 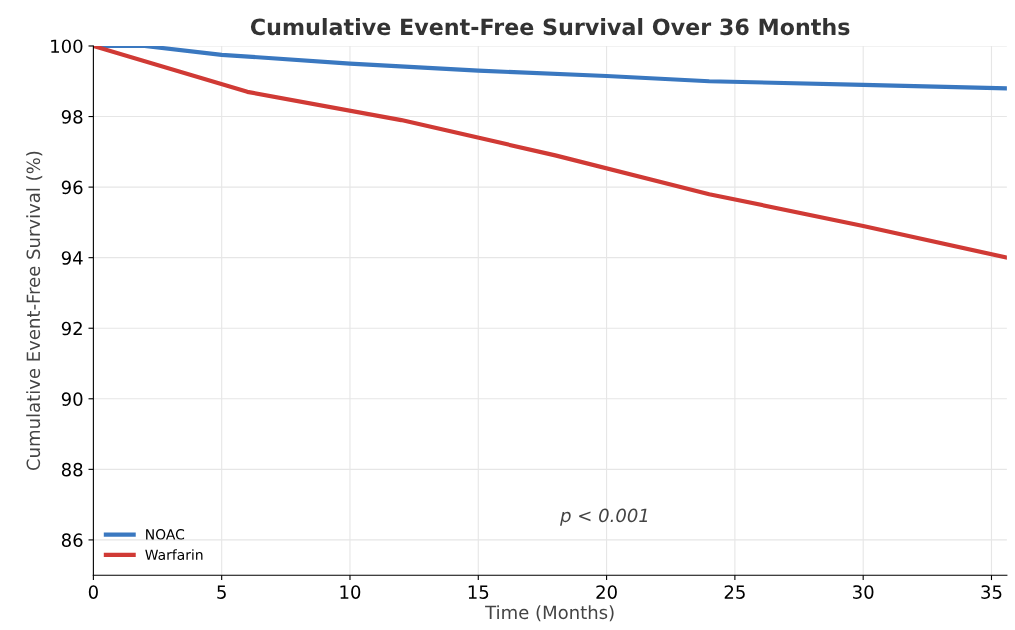 What do you see at coordinates (863, 592) in the screenshot?
I see `x-tick-label: 30` at bounding box center [863, 592].